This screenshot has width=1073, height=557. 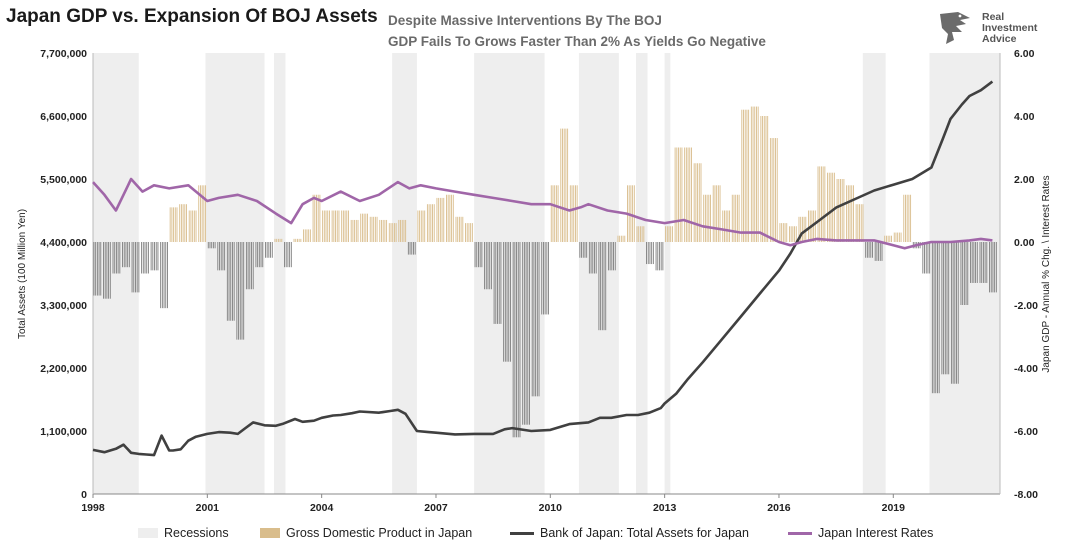 What do you see at coordinates (522, 533) in the screenshot?
I see `legend-swatch-assets` at bounding box center [522, 533].